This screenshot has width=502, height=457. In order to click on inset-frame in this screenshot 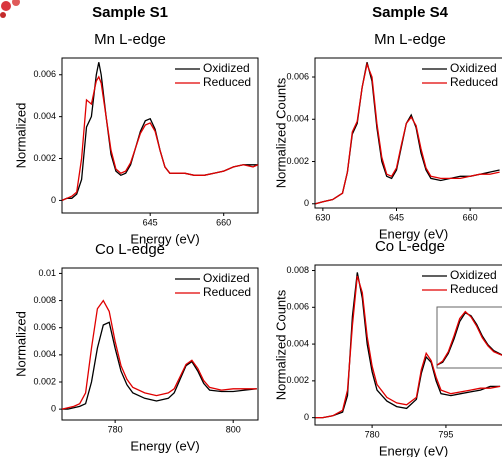, I will do `click(469, 337)`.